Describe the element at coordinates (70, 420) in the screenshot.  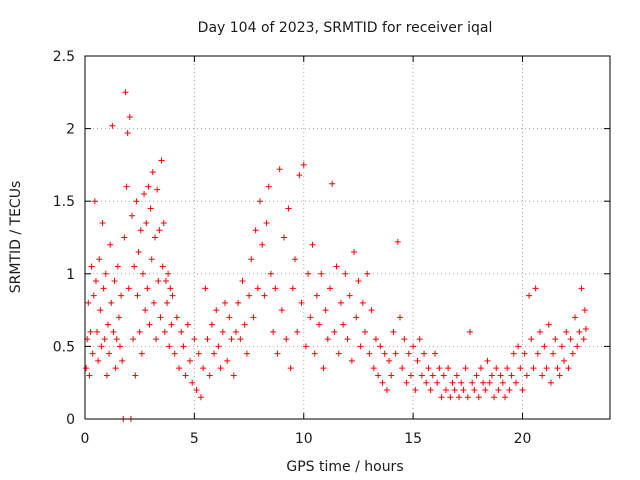
I see `y-tick-label: 0` at that location.